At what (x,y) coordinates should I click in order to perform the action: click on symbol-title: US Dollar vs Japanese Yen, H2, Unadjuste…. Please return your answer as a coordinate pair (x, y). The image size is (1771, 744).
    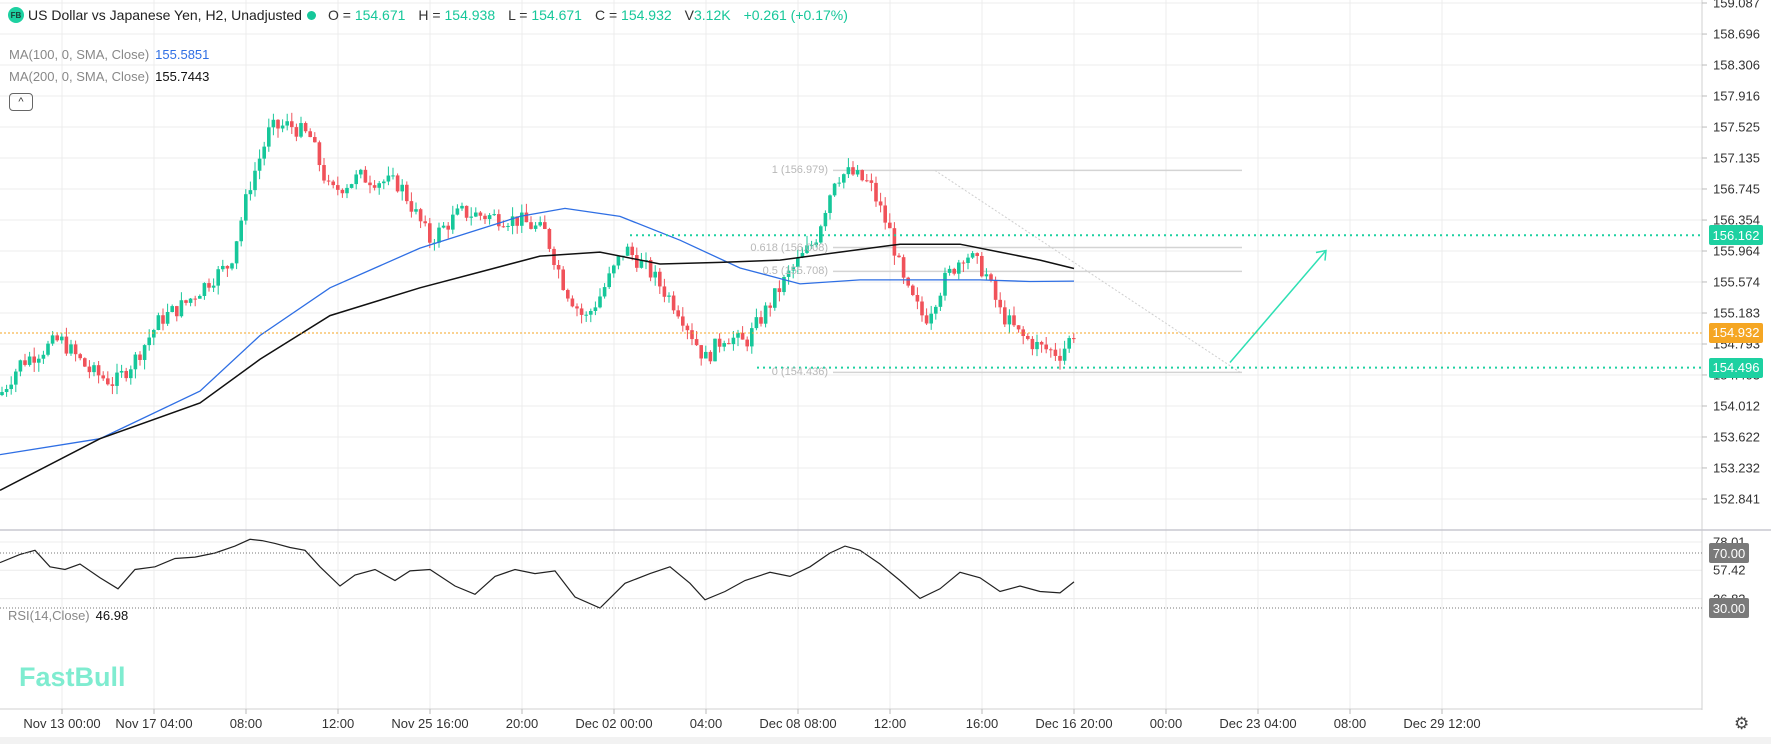
    Looking at the image, I should click on (165, 15).